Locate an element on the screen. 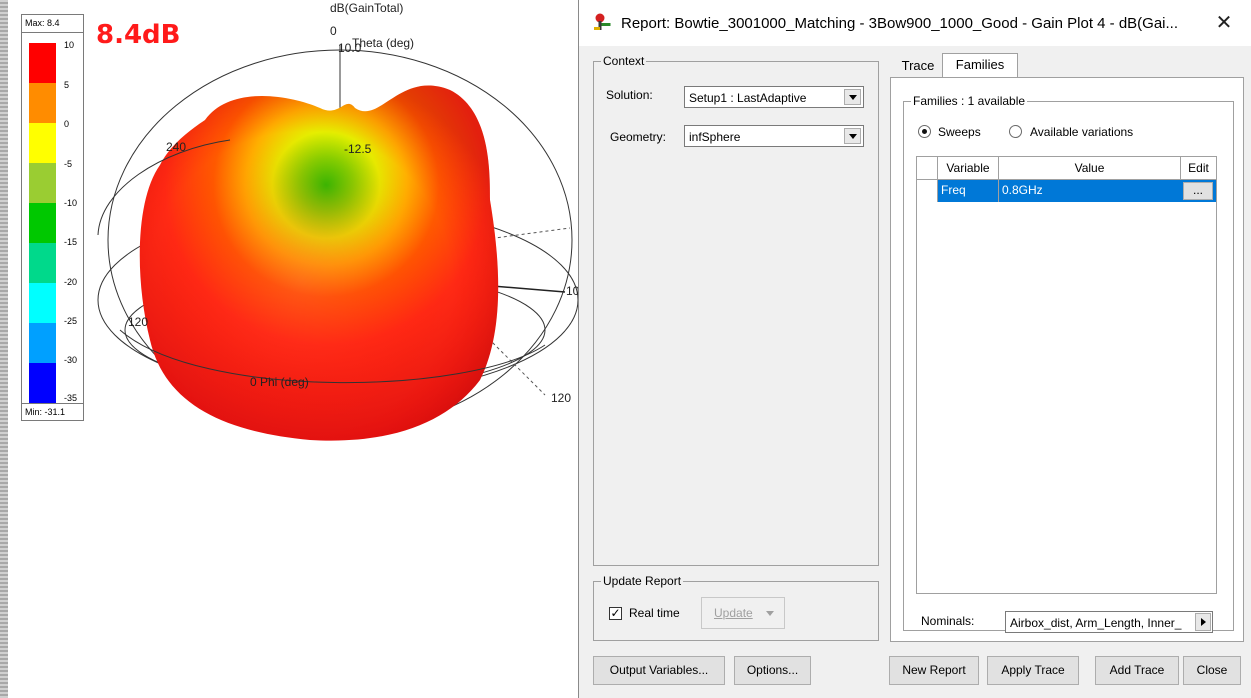  add-trace-button: Add Trace is located at coordinates (1137, 670).